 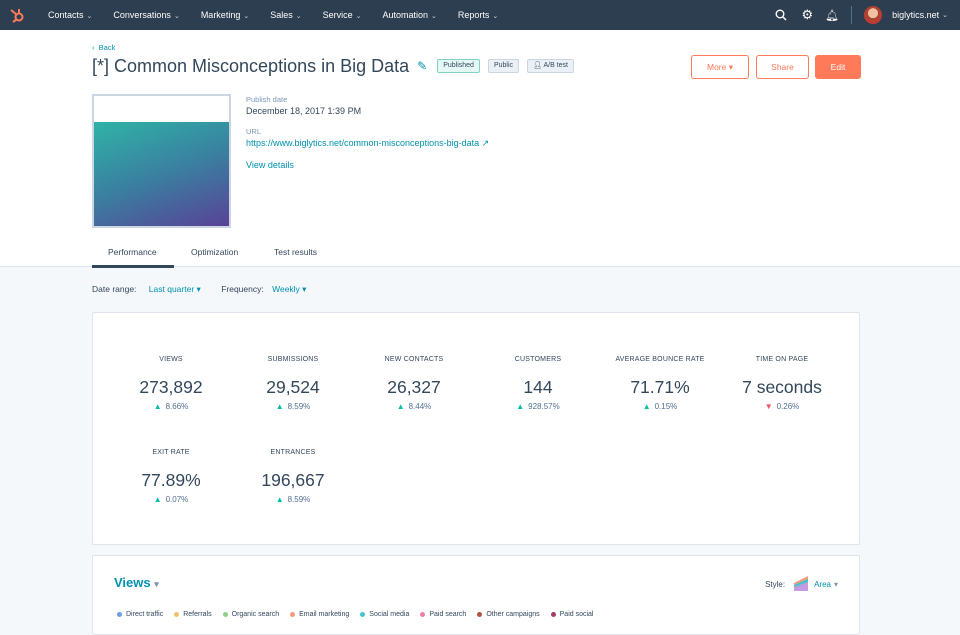 What do you see at coordinates (838, 67) in the screenshot?
I see `edit-button: Edit` at bounding box center [838, 67].